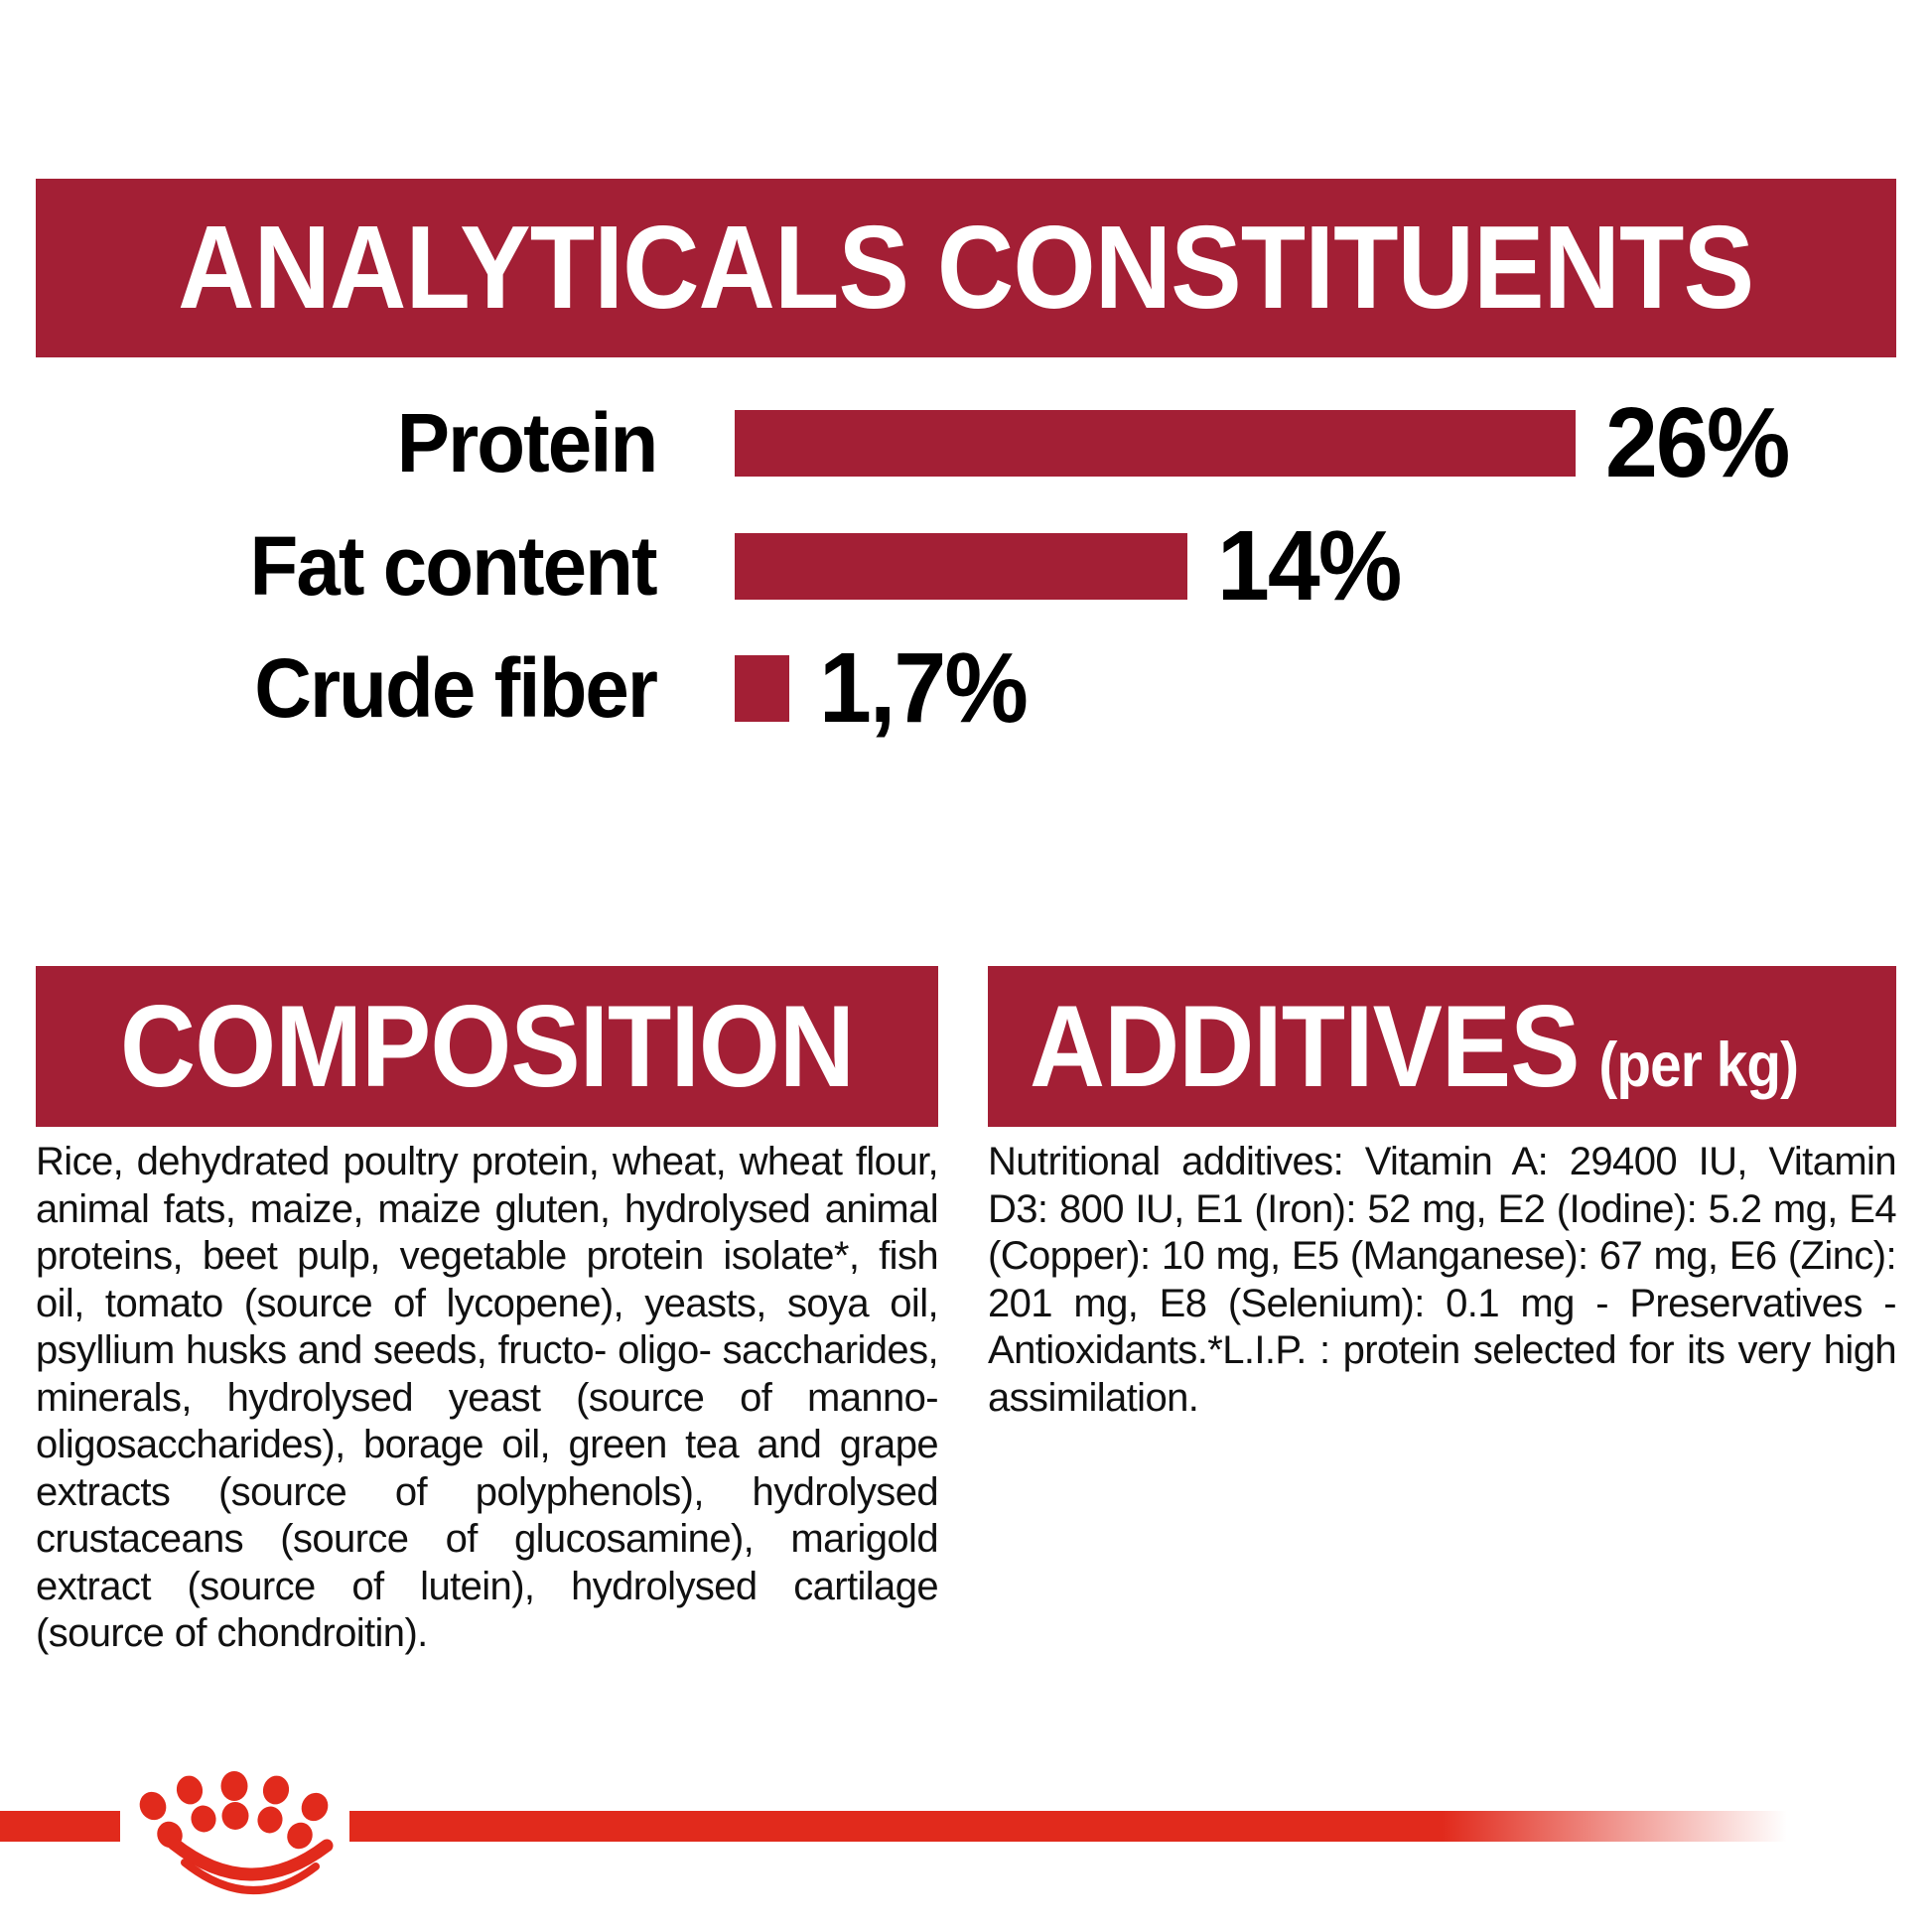 The width and height of the screenshot is (1932, 1932). I want to click on protein-bar, so click(1156, 444).